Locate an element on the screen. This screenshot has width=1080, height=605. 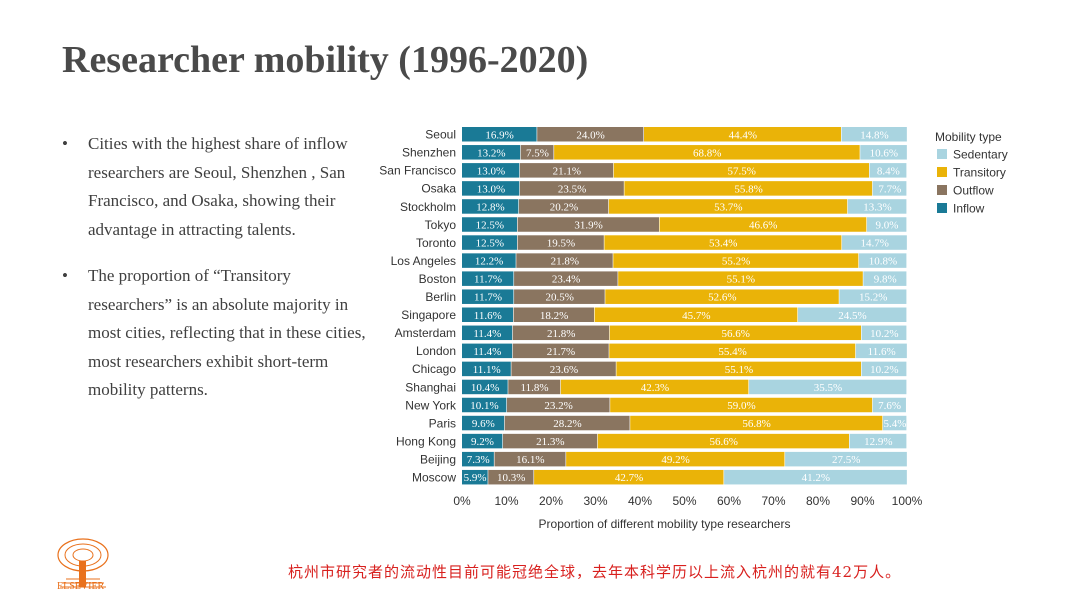
bar-value-label: 10.8% is located at coordinates (883, 262).